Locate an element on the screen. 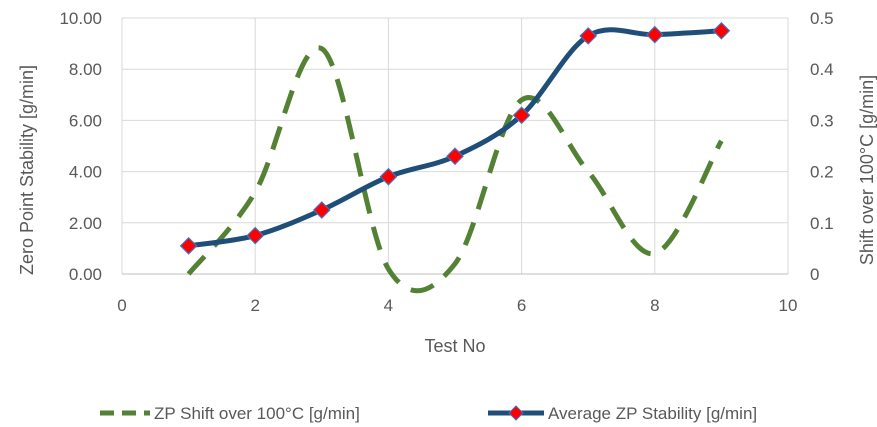 Image resolution: width=877 pixels, height=427 pixels. y-left-tick-label: 0.00 is located at coordinates (85, 274).